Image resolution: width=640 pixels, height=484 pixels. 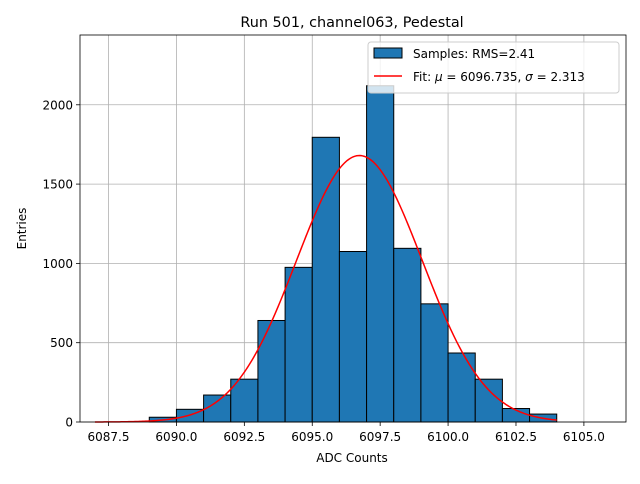 I want to click on y-tick-label-1: 500, so click(x=61, y=343).